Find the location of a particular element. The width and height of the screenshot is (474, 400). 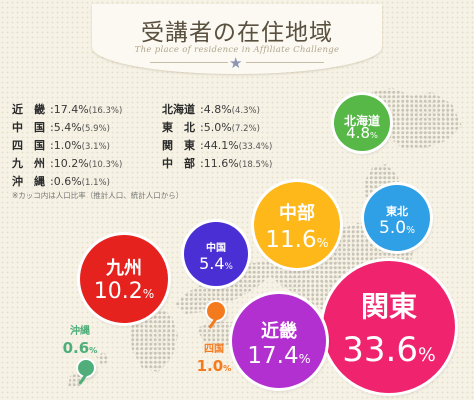

map-honshu-west is located at coordinates (222, 288).